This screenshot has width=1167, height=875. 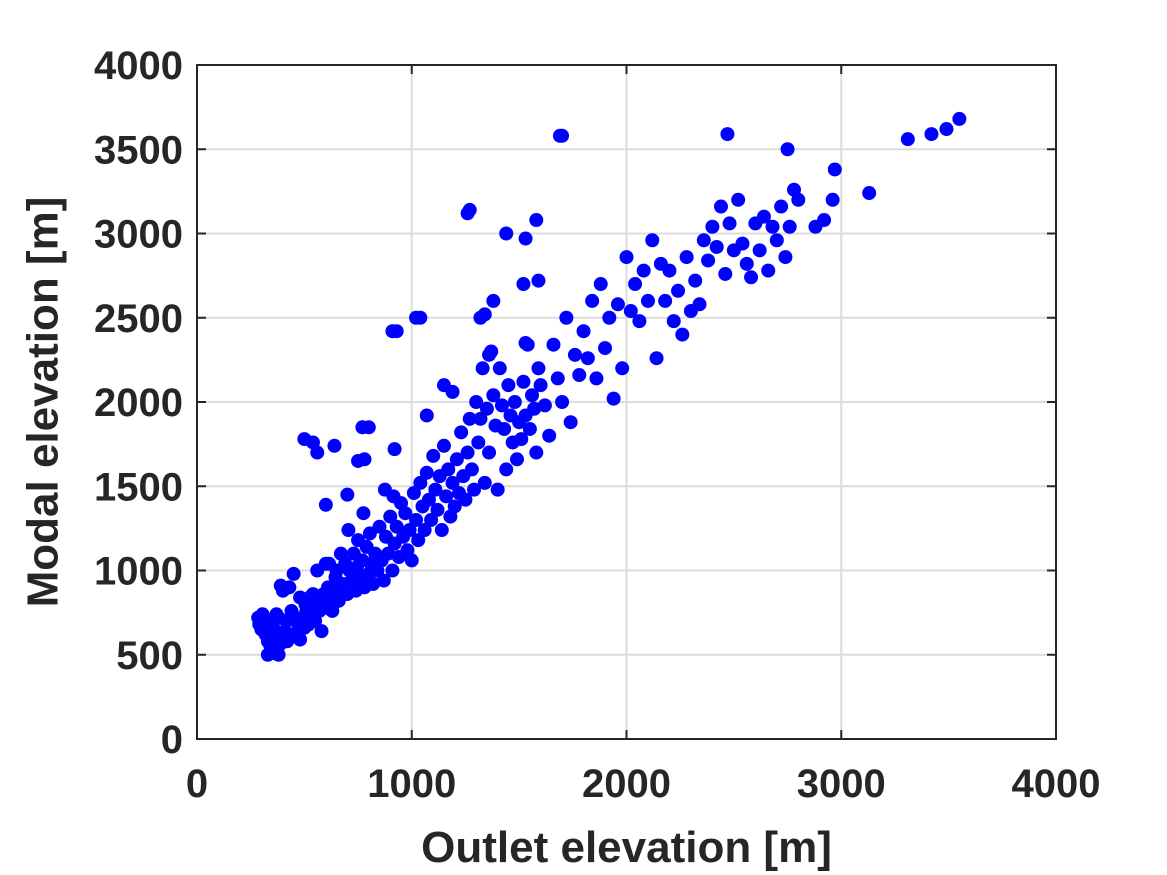 What do you see at coordinates (138, 66) in the screenshot?
I see `y-tick-label: 4000` at bounding box center [138, 66].